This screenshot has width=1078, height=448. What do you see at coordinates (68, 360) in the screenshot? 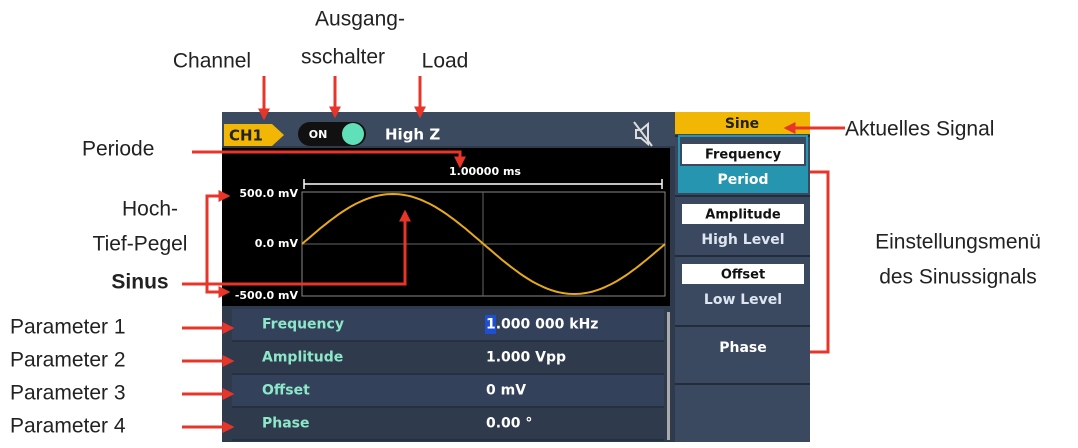
I see `annotation: Parameter 2` at bounding box center [68, 360].